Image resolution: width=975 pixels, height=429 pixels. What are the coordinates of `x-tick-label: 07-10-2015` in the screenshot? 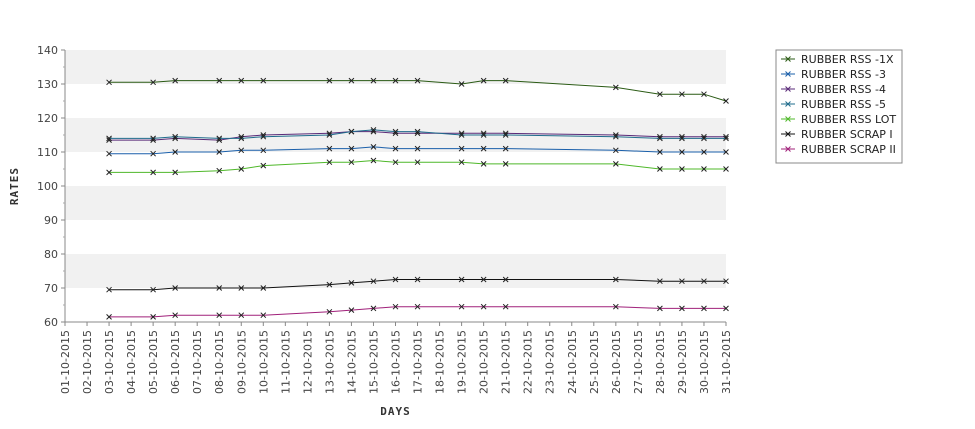 It's located at (197, 362).